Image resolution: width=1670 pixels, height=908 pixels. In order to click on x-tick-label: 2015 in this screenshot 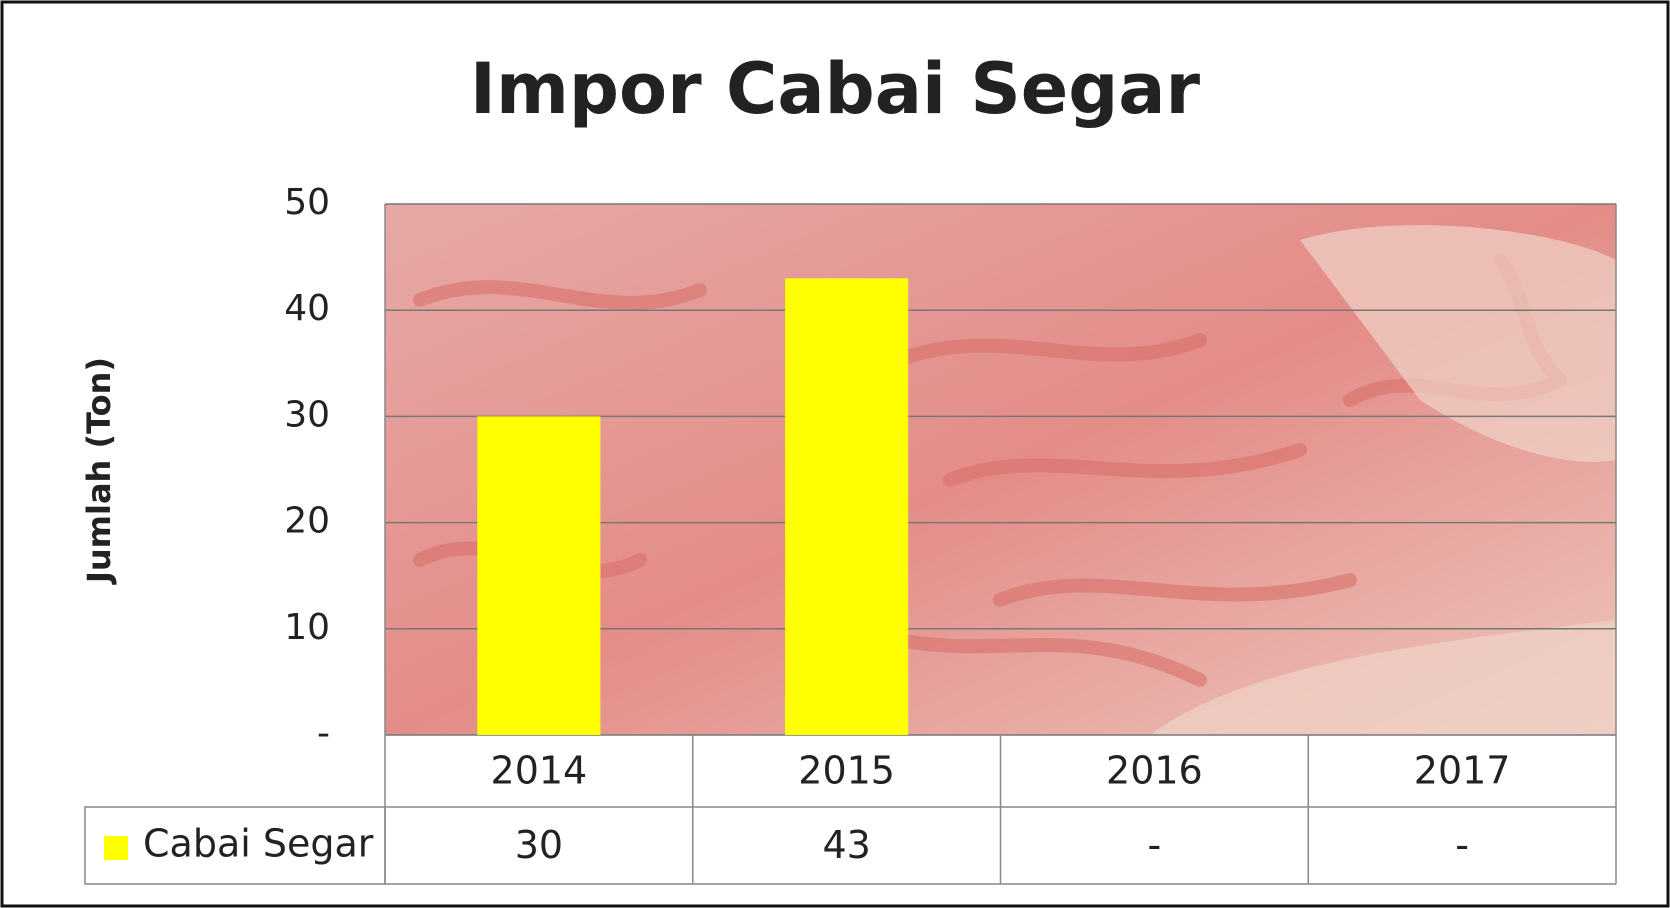, I will do `click(846, 771)`.